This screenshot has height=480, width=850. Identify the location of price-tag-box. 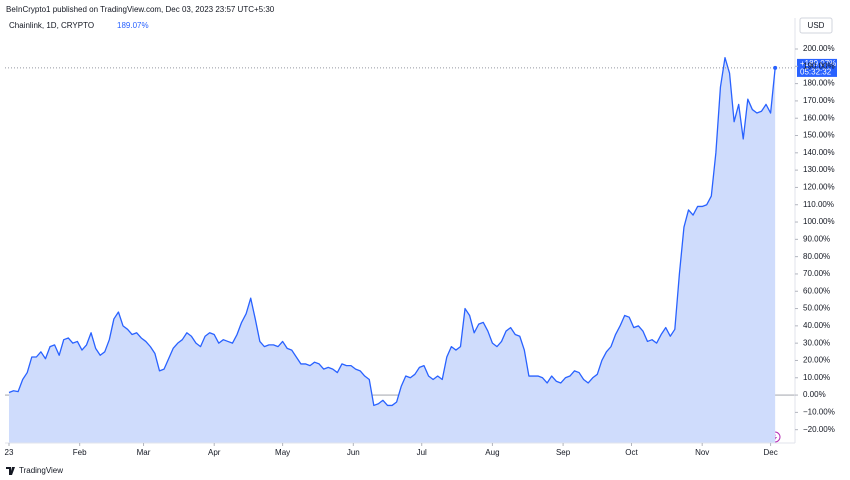
(817, 67).